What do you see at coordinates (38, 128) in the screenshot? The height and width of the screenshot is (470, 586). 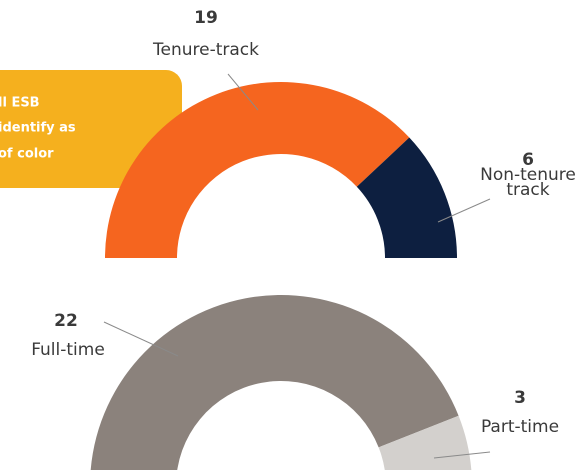 I see `callout-line: identify as` at bounding box center [38, 128].